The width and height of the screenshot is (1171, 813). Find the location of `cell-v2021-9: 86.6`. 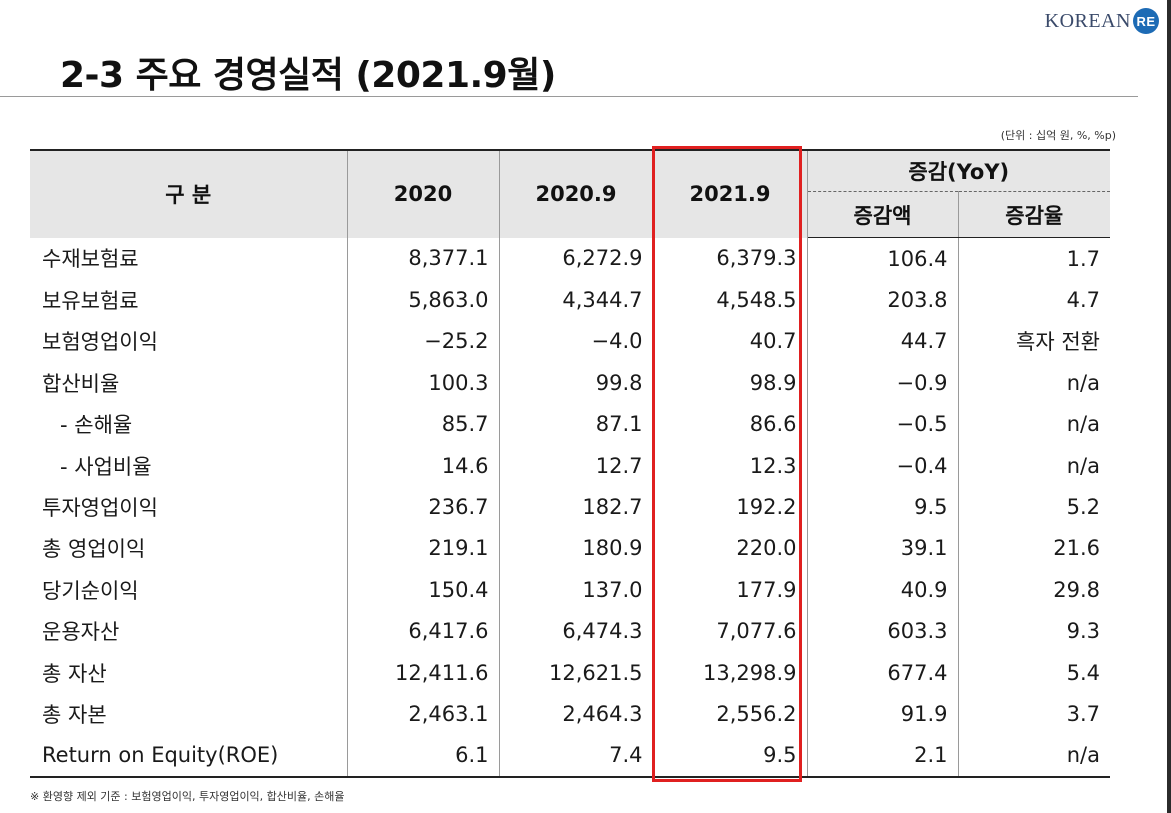

cell-v2021-9: 86.6 is located at coordinates (730, 424).